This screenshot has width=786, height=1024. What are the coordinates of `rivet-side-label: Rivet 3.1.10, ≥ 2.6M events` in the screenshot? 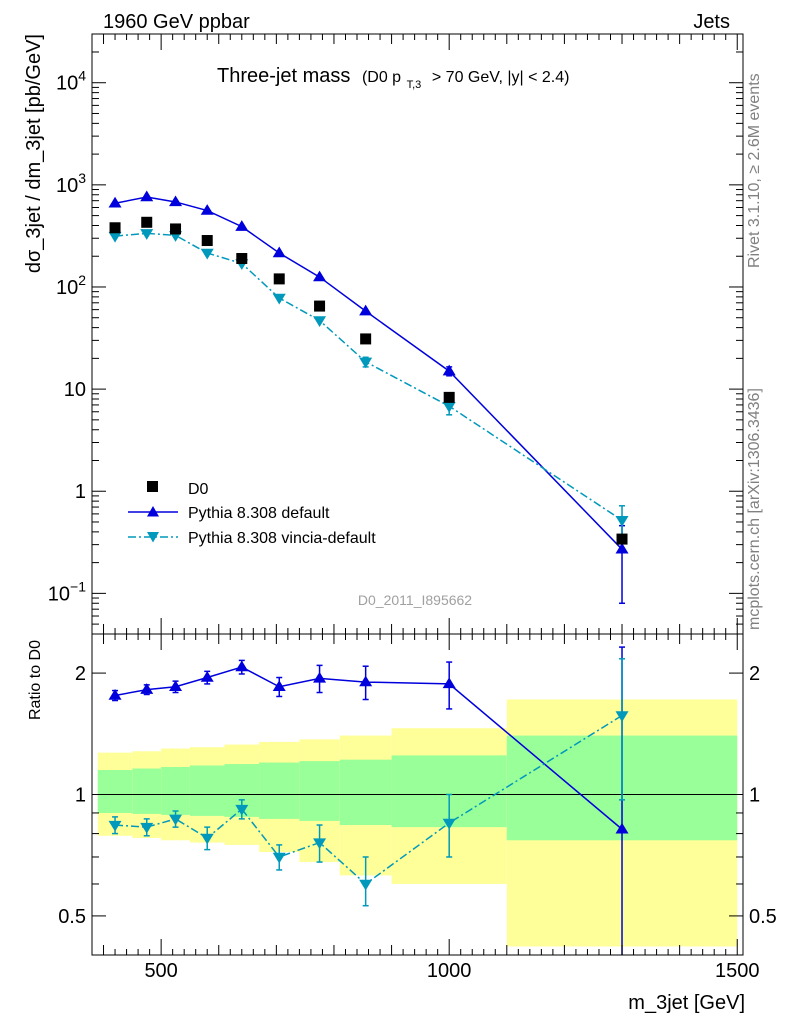 It's located at (754, 170).